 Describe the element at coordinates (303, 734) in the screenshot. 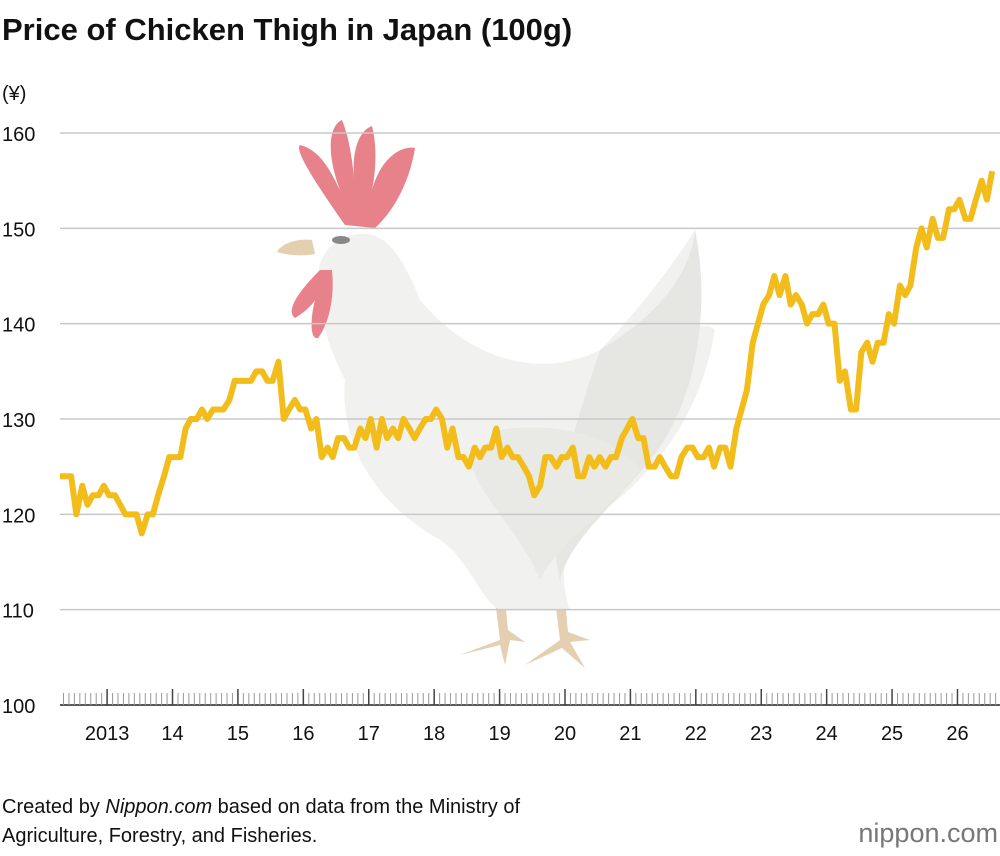

I see `x-tick-label: 16` at that location.